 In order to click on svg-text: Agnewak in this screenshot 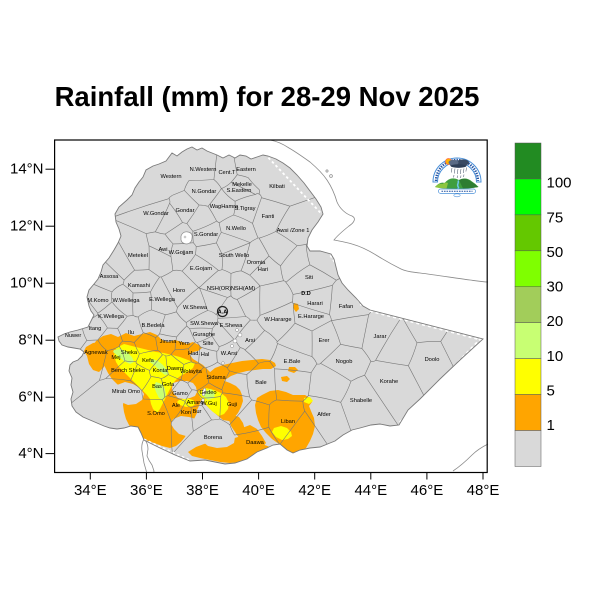, I will do `click(96, 353)`.